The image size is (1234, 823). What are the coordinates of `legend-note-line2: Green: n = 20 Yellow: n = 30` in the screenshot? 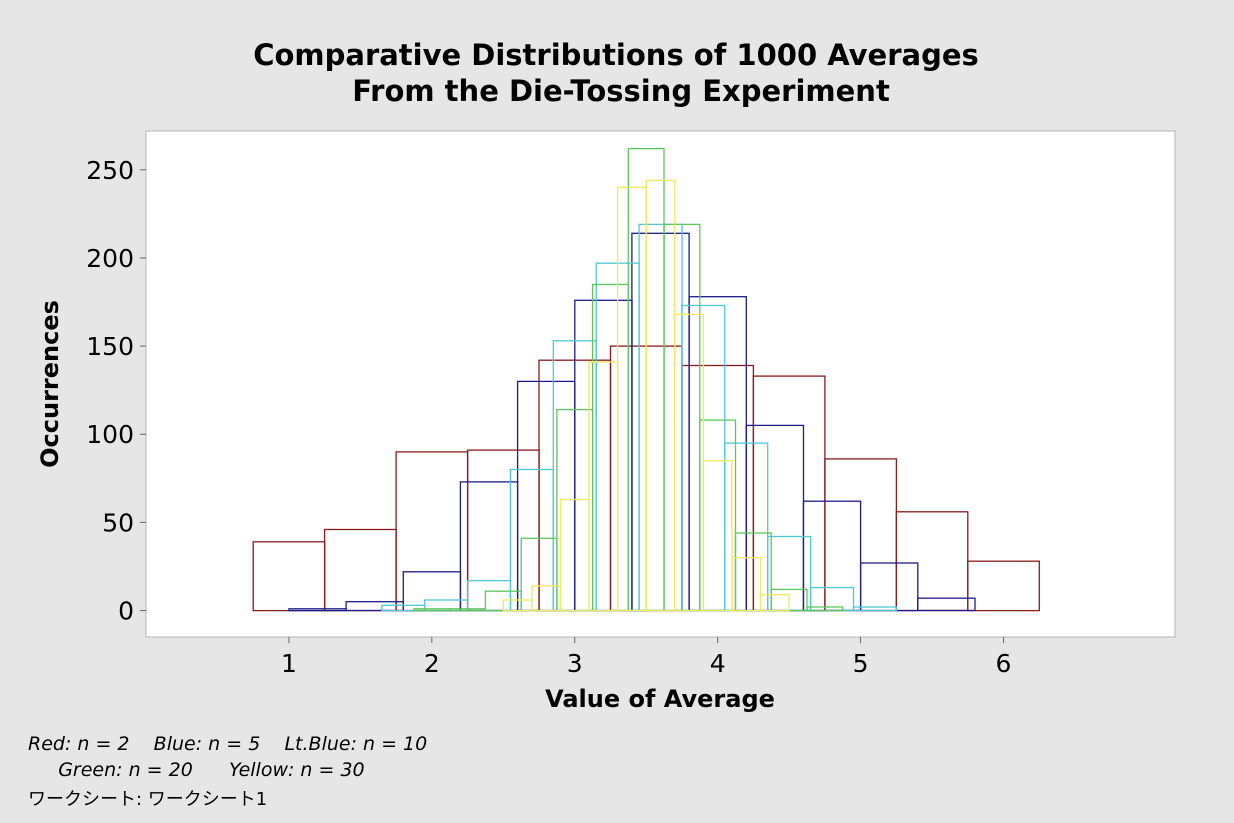 It's located at (196, 770).